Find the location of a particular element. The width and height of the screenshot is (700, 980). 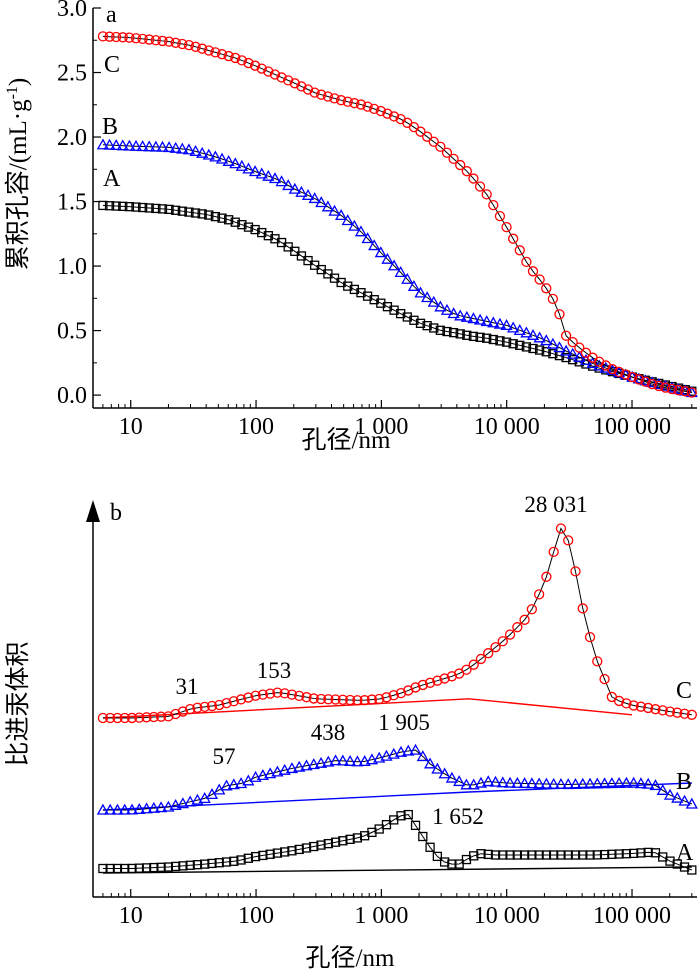

panel-b-letter: b is located at coordinates (116, 513).